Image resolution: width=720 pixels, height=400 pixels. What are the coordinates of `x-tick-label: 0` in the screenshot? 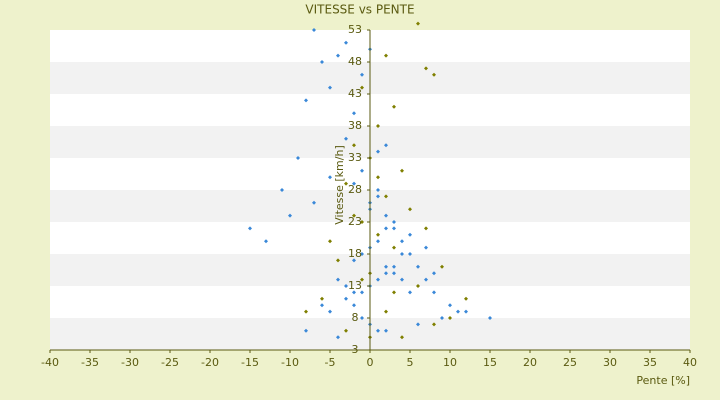 It's located at (370, 362).